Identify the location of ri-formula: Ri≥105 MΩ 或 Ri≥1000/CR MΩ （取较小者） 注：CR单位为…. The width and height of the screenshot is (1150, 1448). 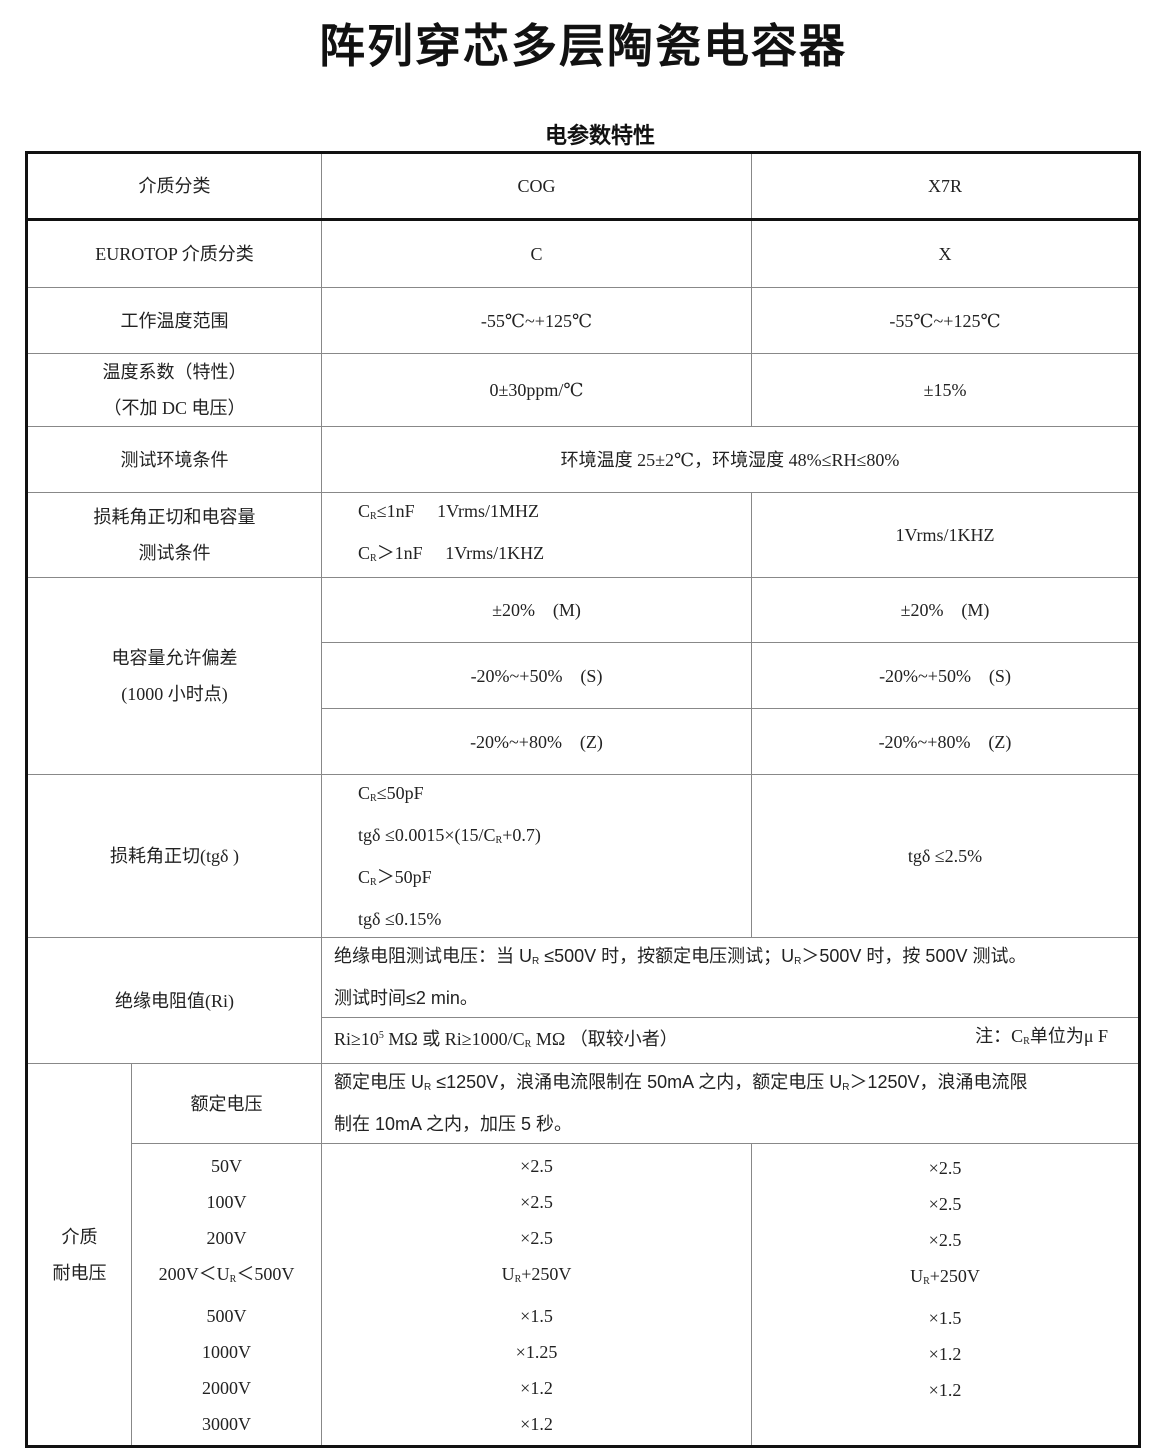
(730, 1040).